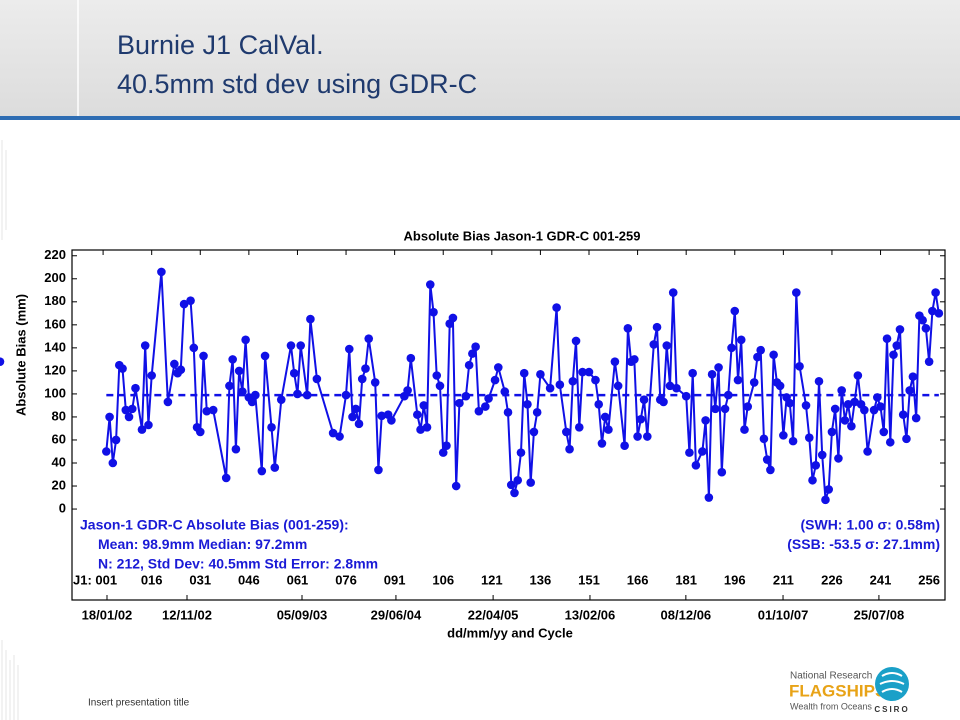 The image size is (960, 720). What do you see at coordinates (59, 438) in the screenshot?
I see `y-tick-label: 60` at bounding box center [59, 438].